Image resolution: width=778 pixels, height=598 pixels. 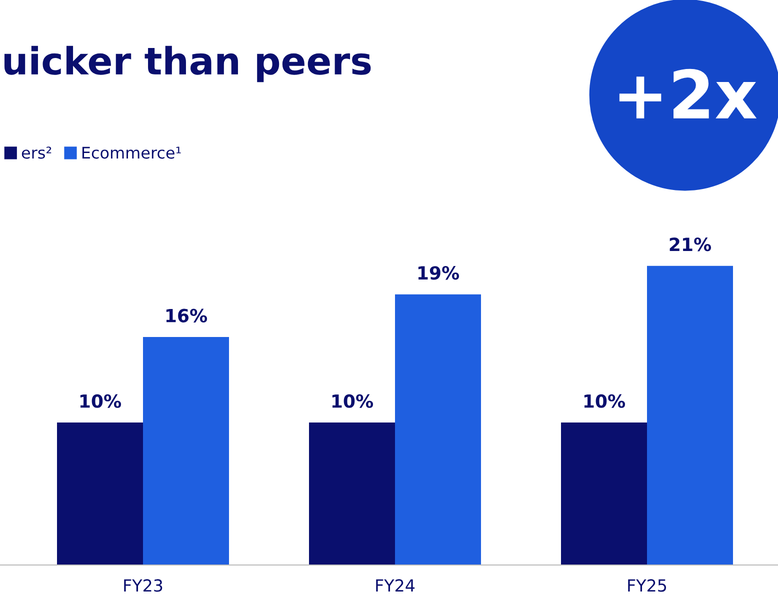 What do you see at coordinates (143, 585) in the screenshot?
I see `x-tick-label: FY23` at bounding box center [143, 585].